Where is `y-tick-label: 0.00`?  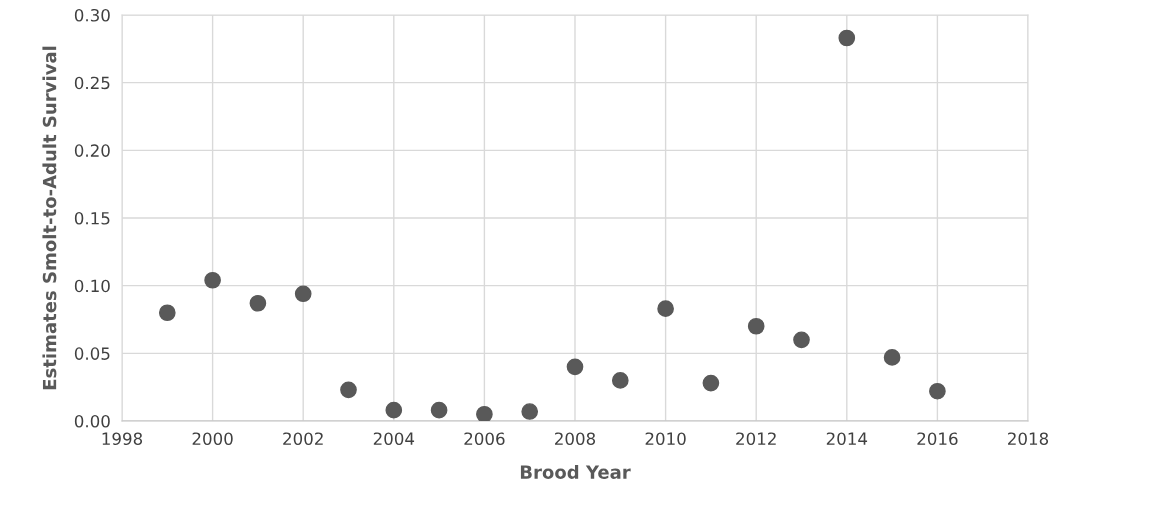 y-tick-label: 0.00 is located at coordinates (92, 421).